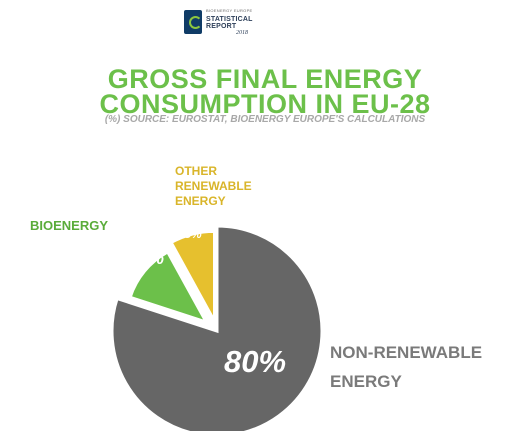  I want to click on slice-category-label-3: OTHER, so click(196, 171).